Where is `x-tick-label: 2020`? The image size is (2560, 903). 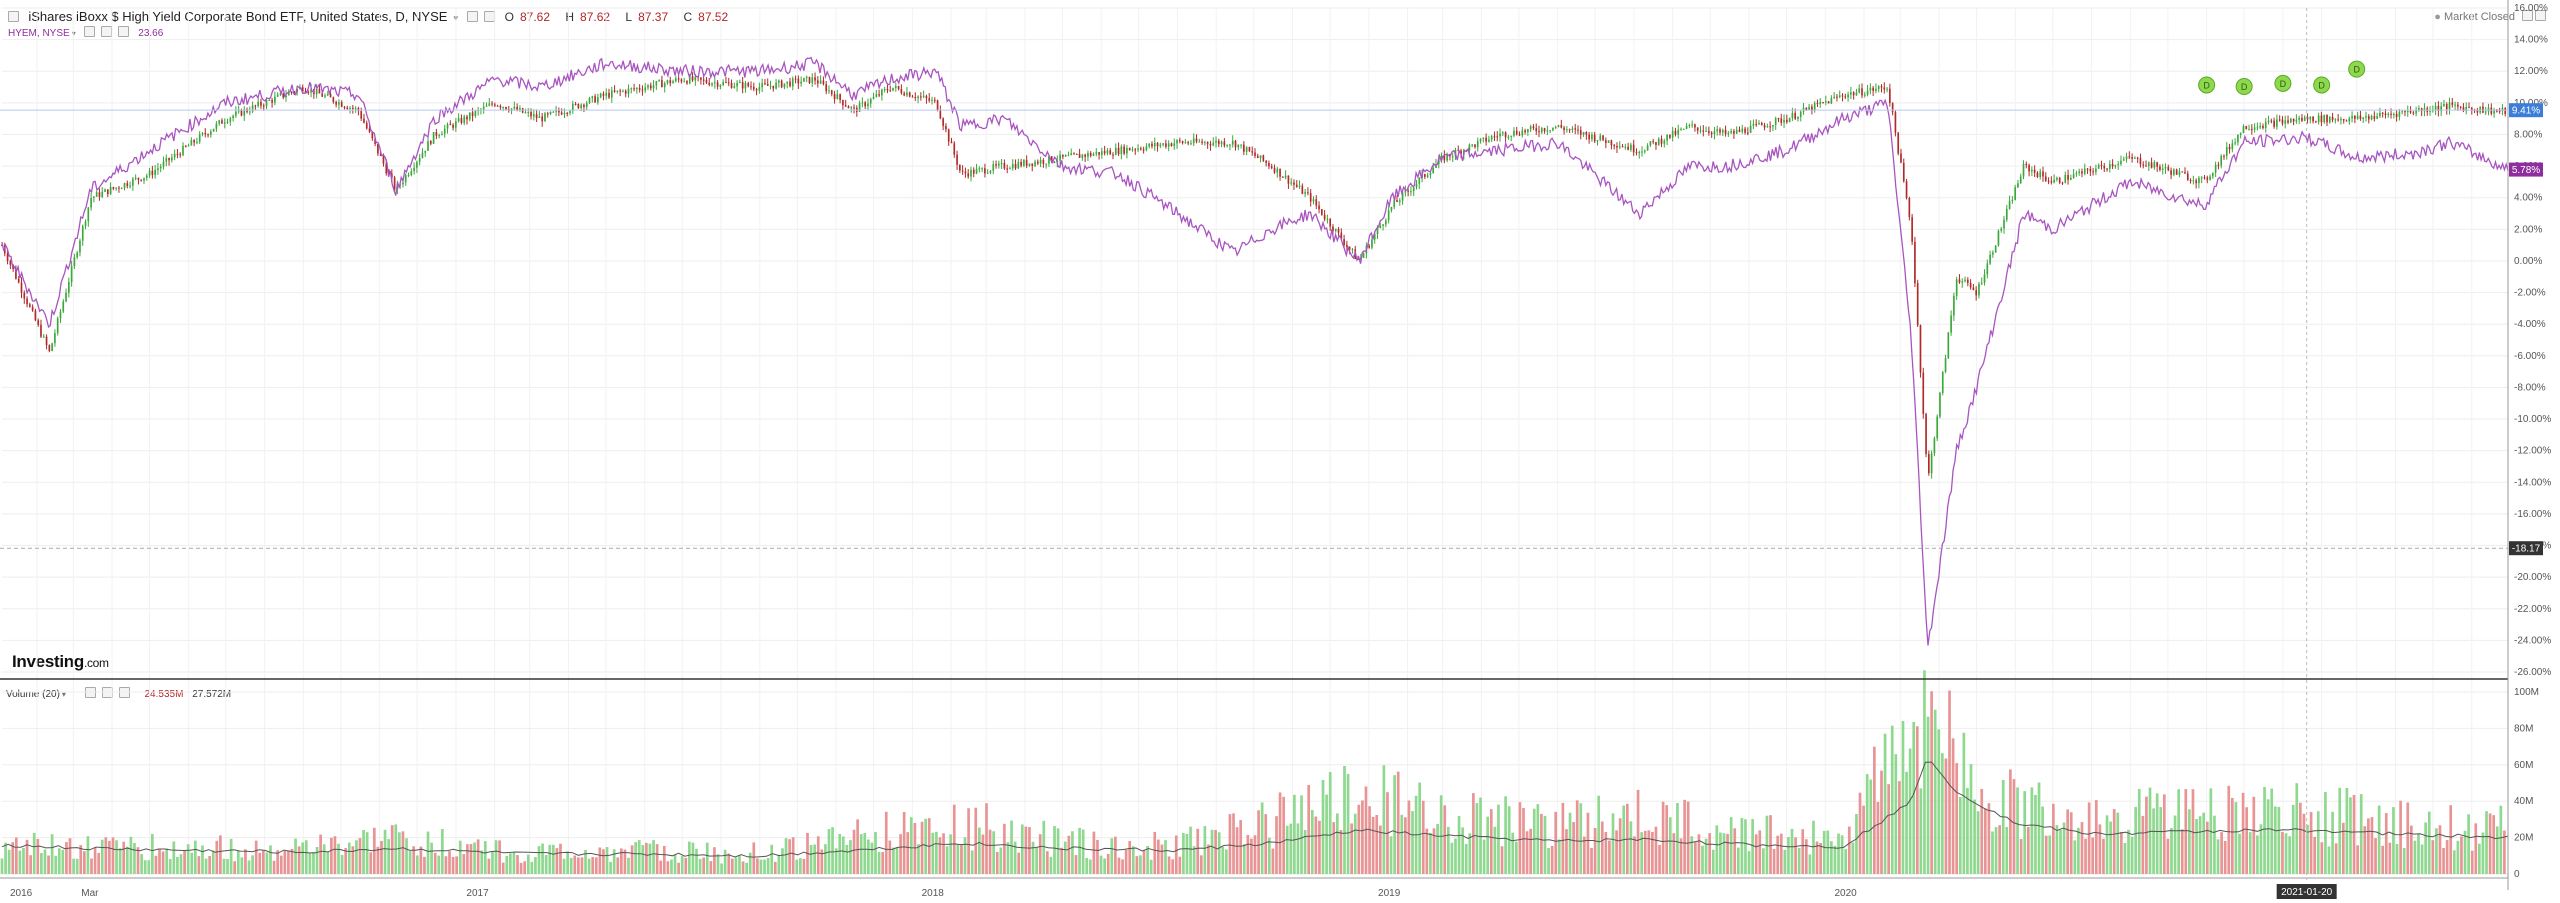
x-tick-label: 2020 is located at coordinates (1845, 893).